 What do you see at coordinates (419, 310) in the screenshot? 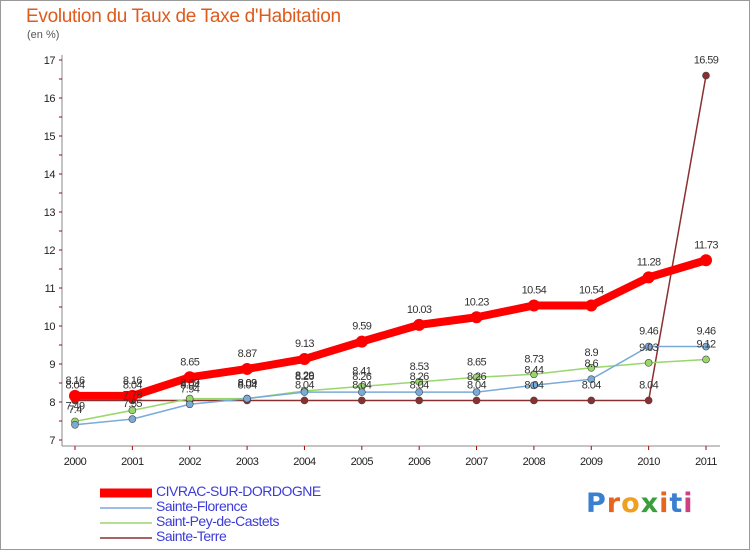
I see `data-label: 10.03` at bounding box center [419, 310].